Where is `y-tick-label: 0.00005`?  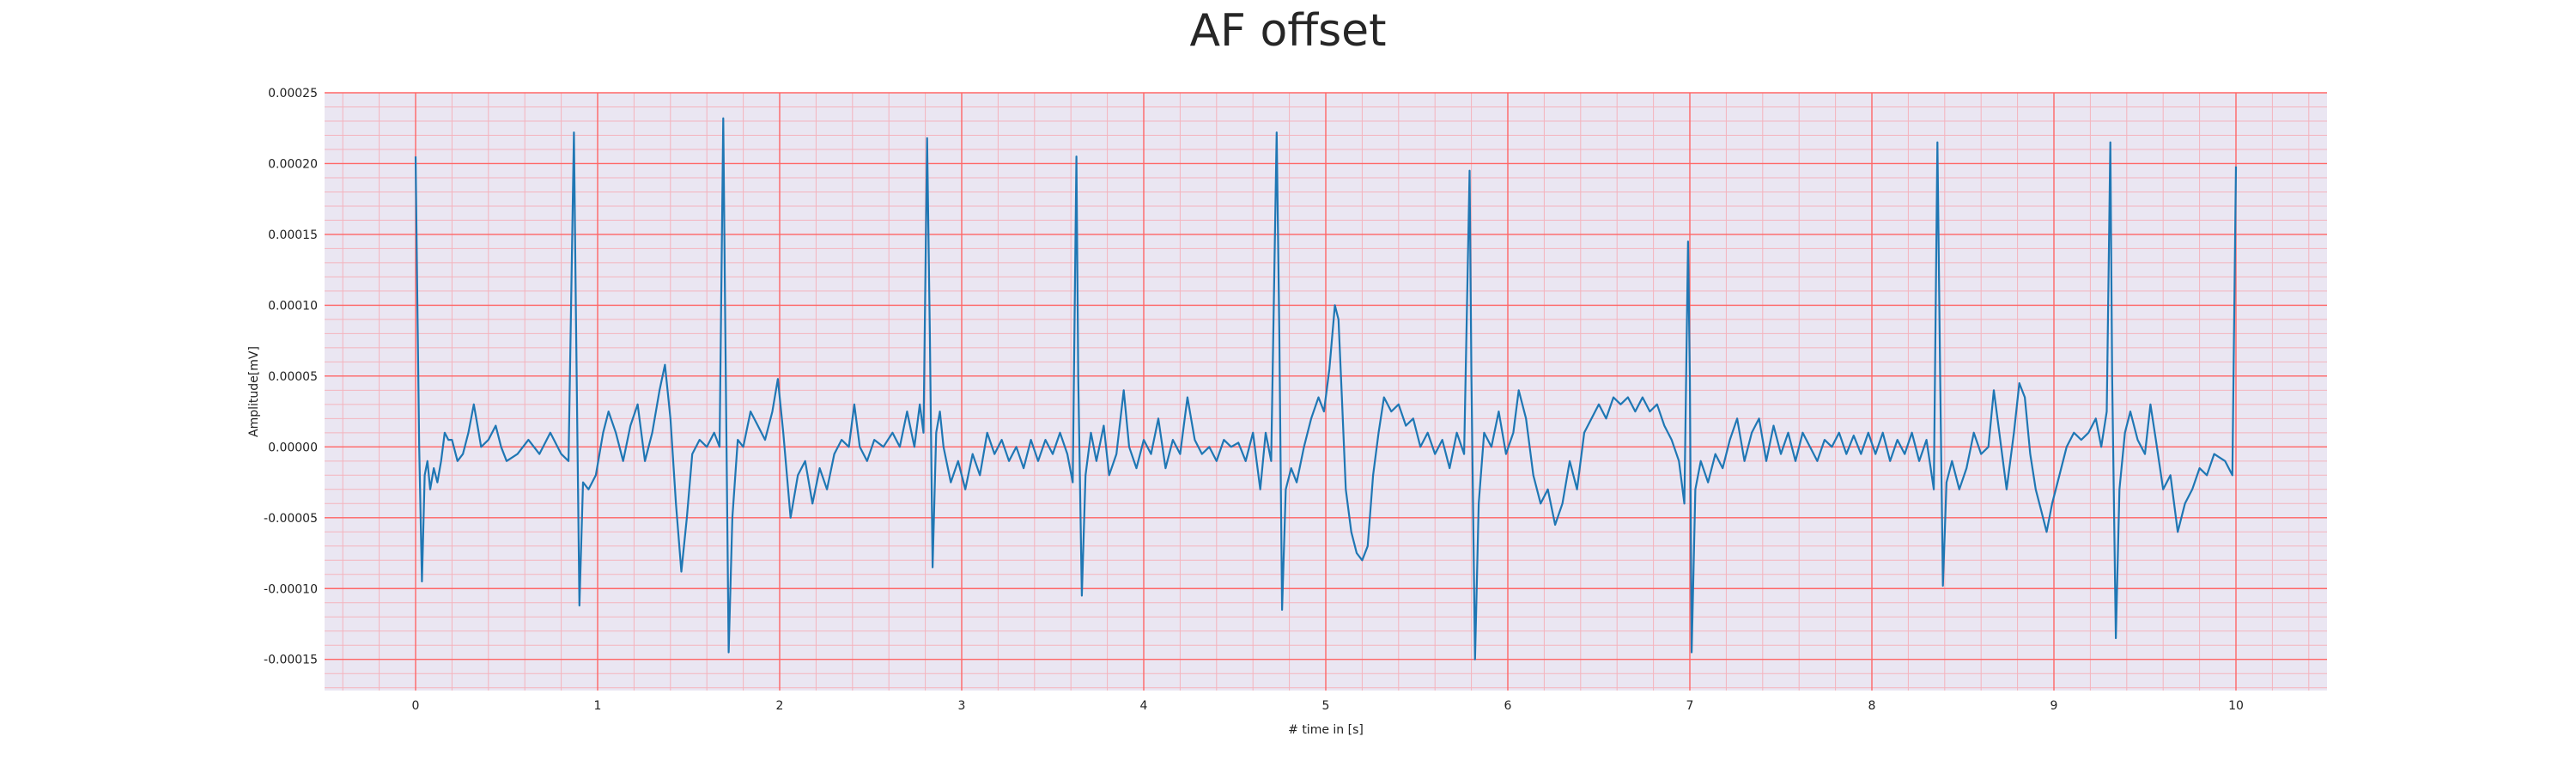
y-tick-label: 0.00005 is located at coordinates (293, 377).